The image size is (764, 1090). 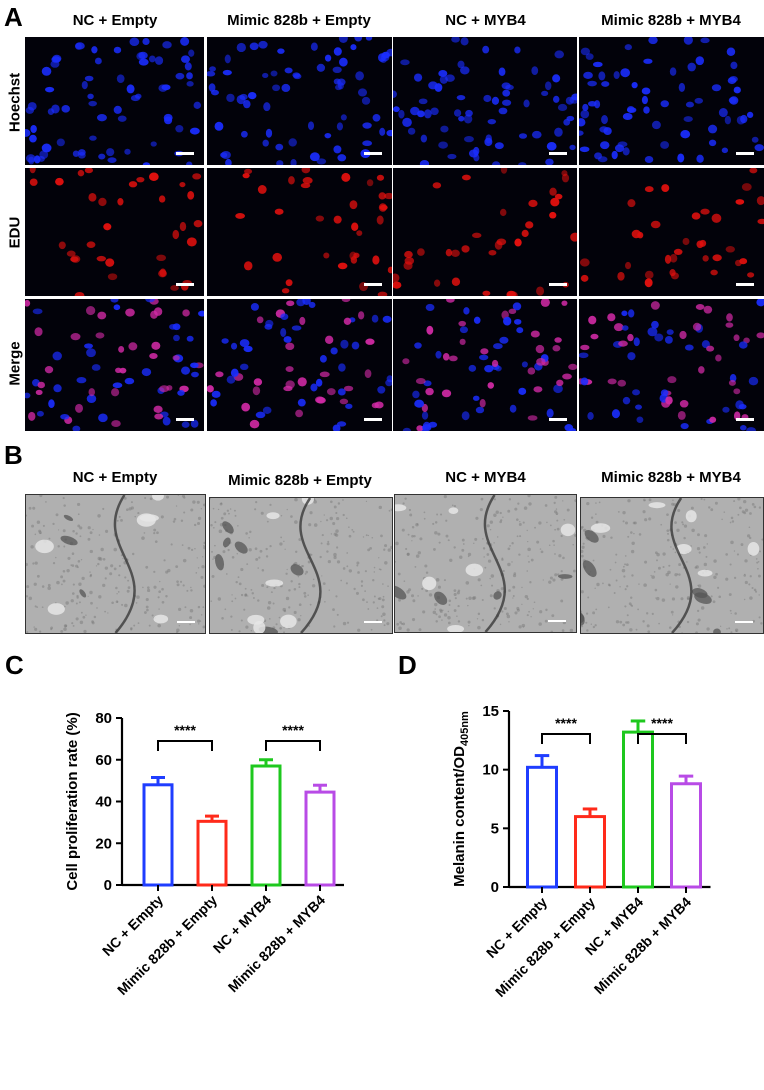 I want to click on panel-b-col-label-1: NC + Empty, so click(x=115, y=477).